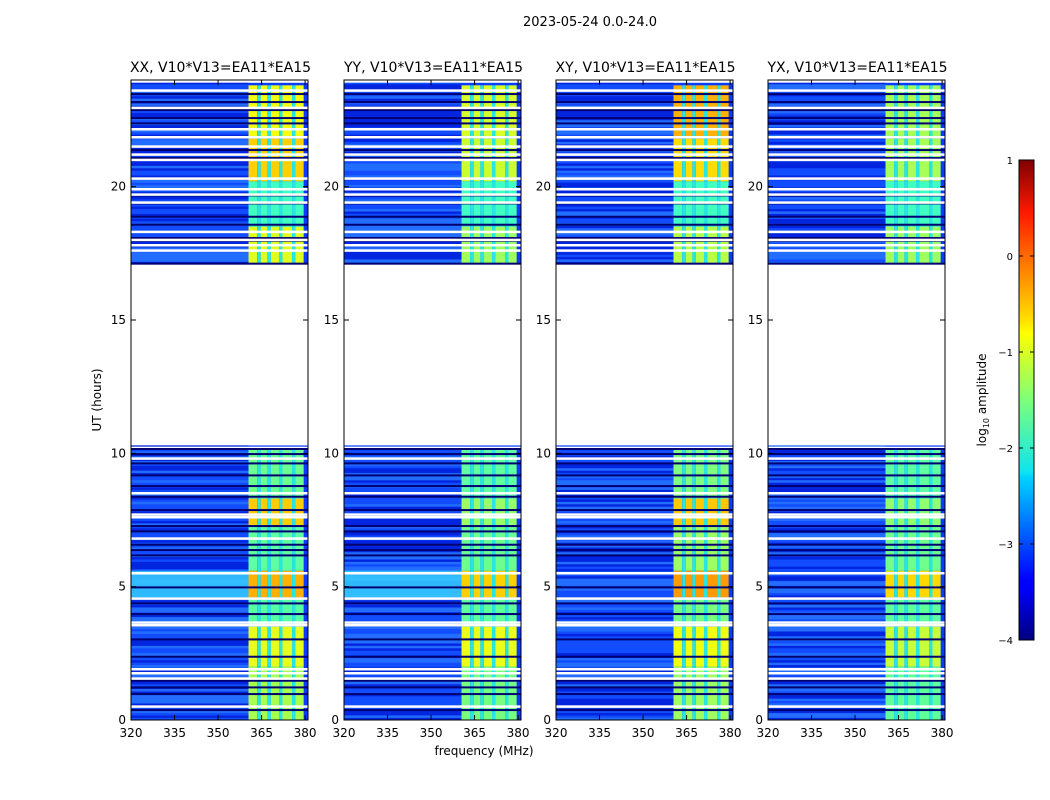 Image resolution: width=1050 pixels, height=800 pixels. What do you see at coordinates (644, 355) in the screenshot?
I see `data-gap` at bounding box center [644, 355].